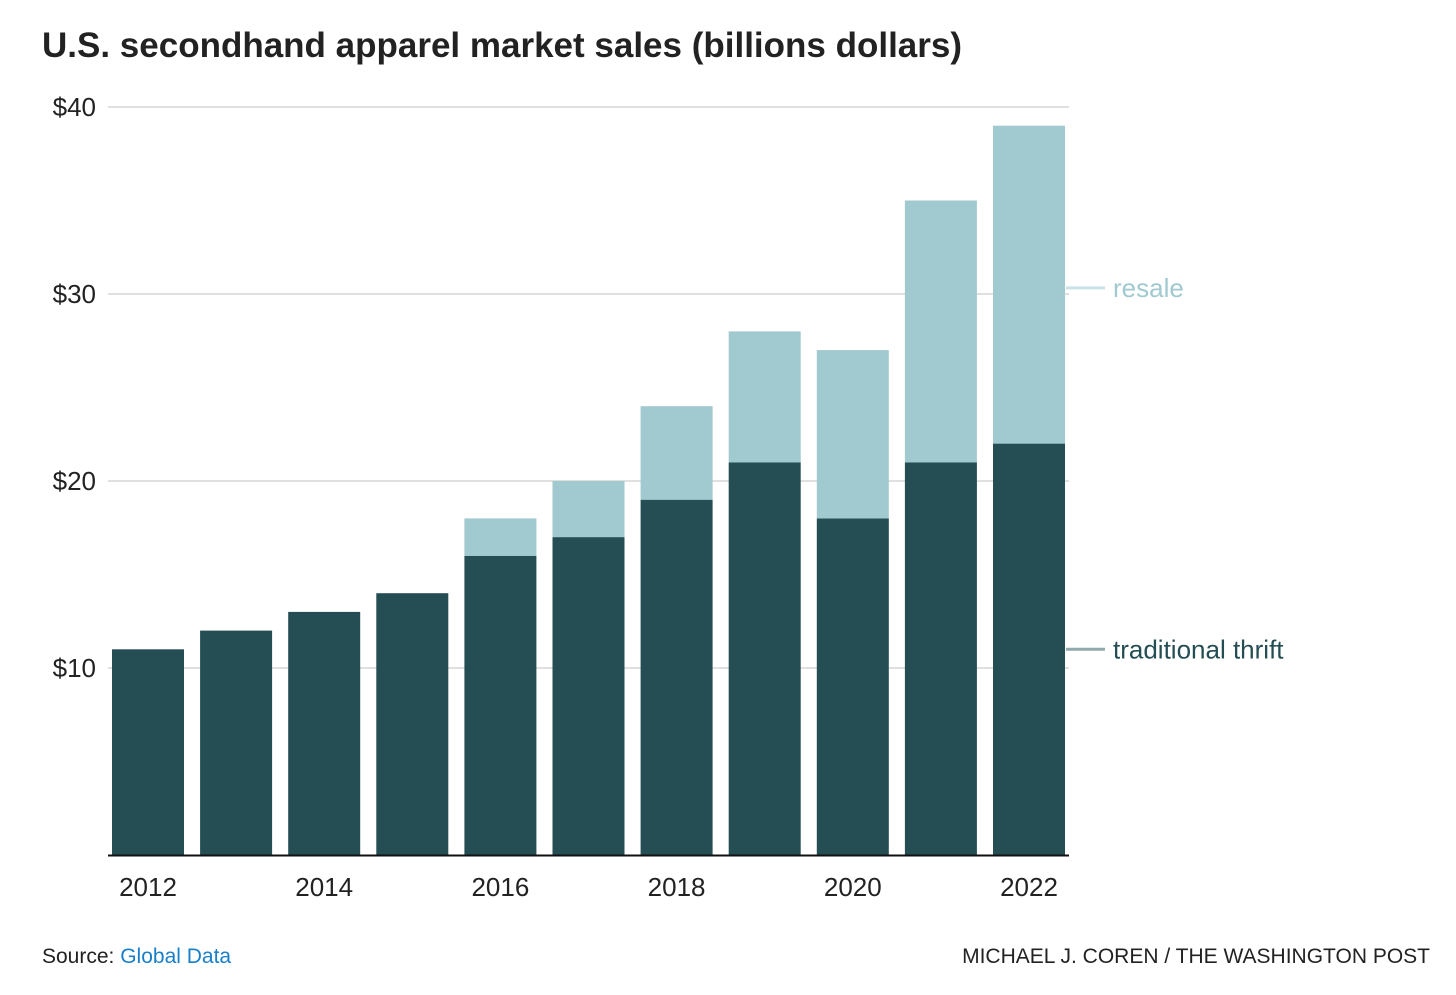 This screenshot has height=995, width=1456. I want to click on y-tick-label: $40, so click(74, 107).